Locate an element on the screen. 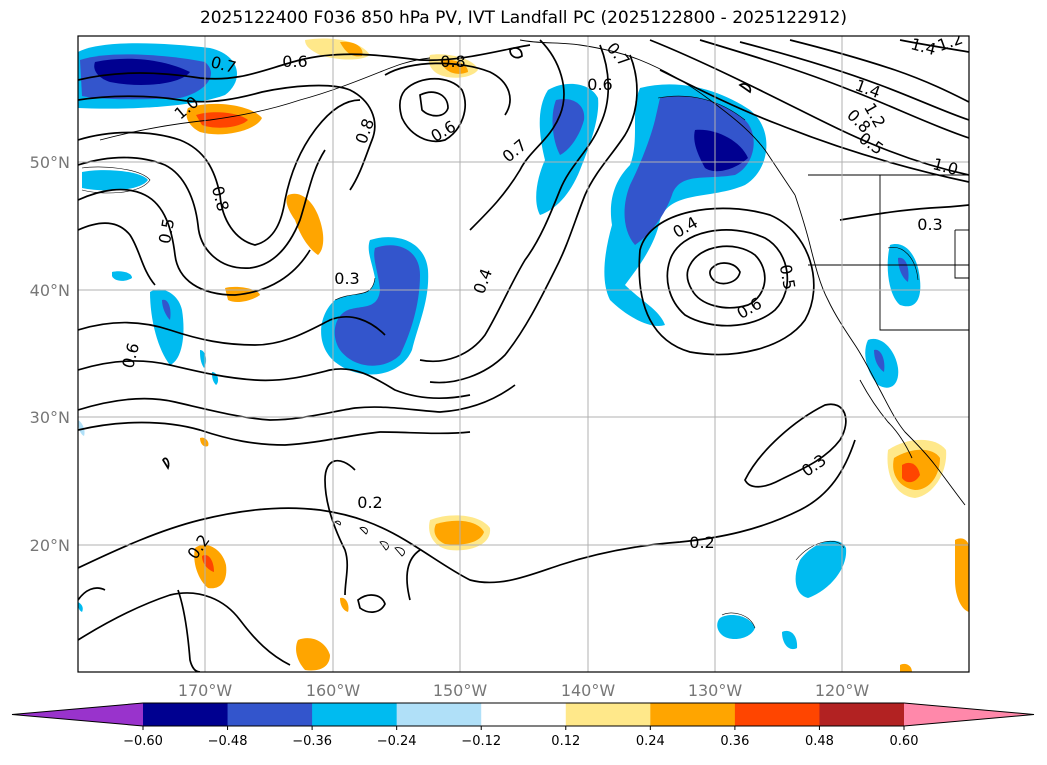 The width and height of the screenshot is (1047, 765). colorbar-tick-label: 0.24 is located at coordinates (650, 741).